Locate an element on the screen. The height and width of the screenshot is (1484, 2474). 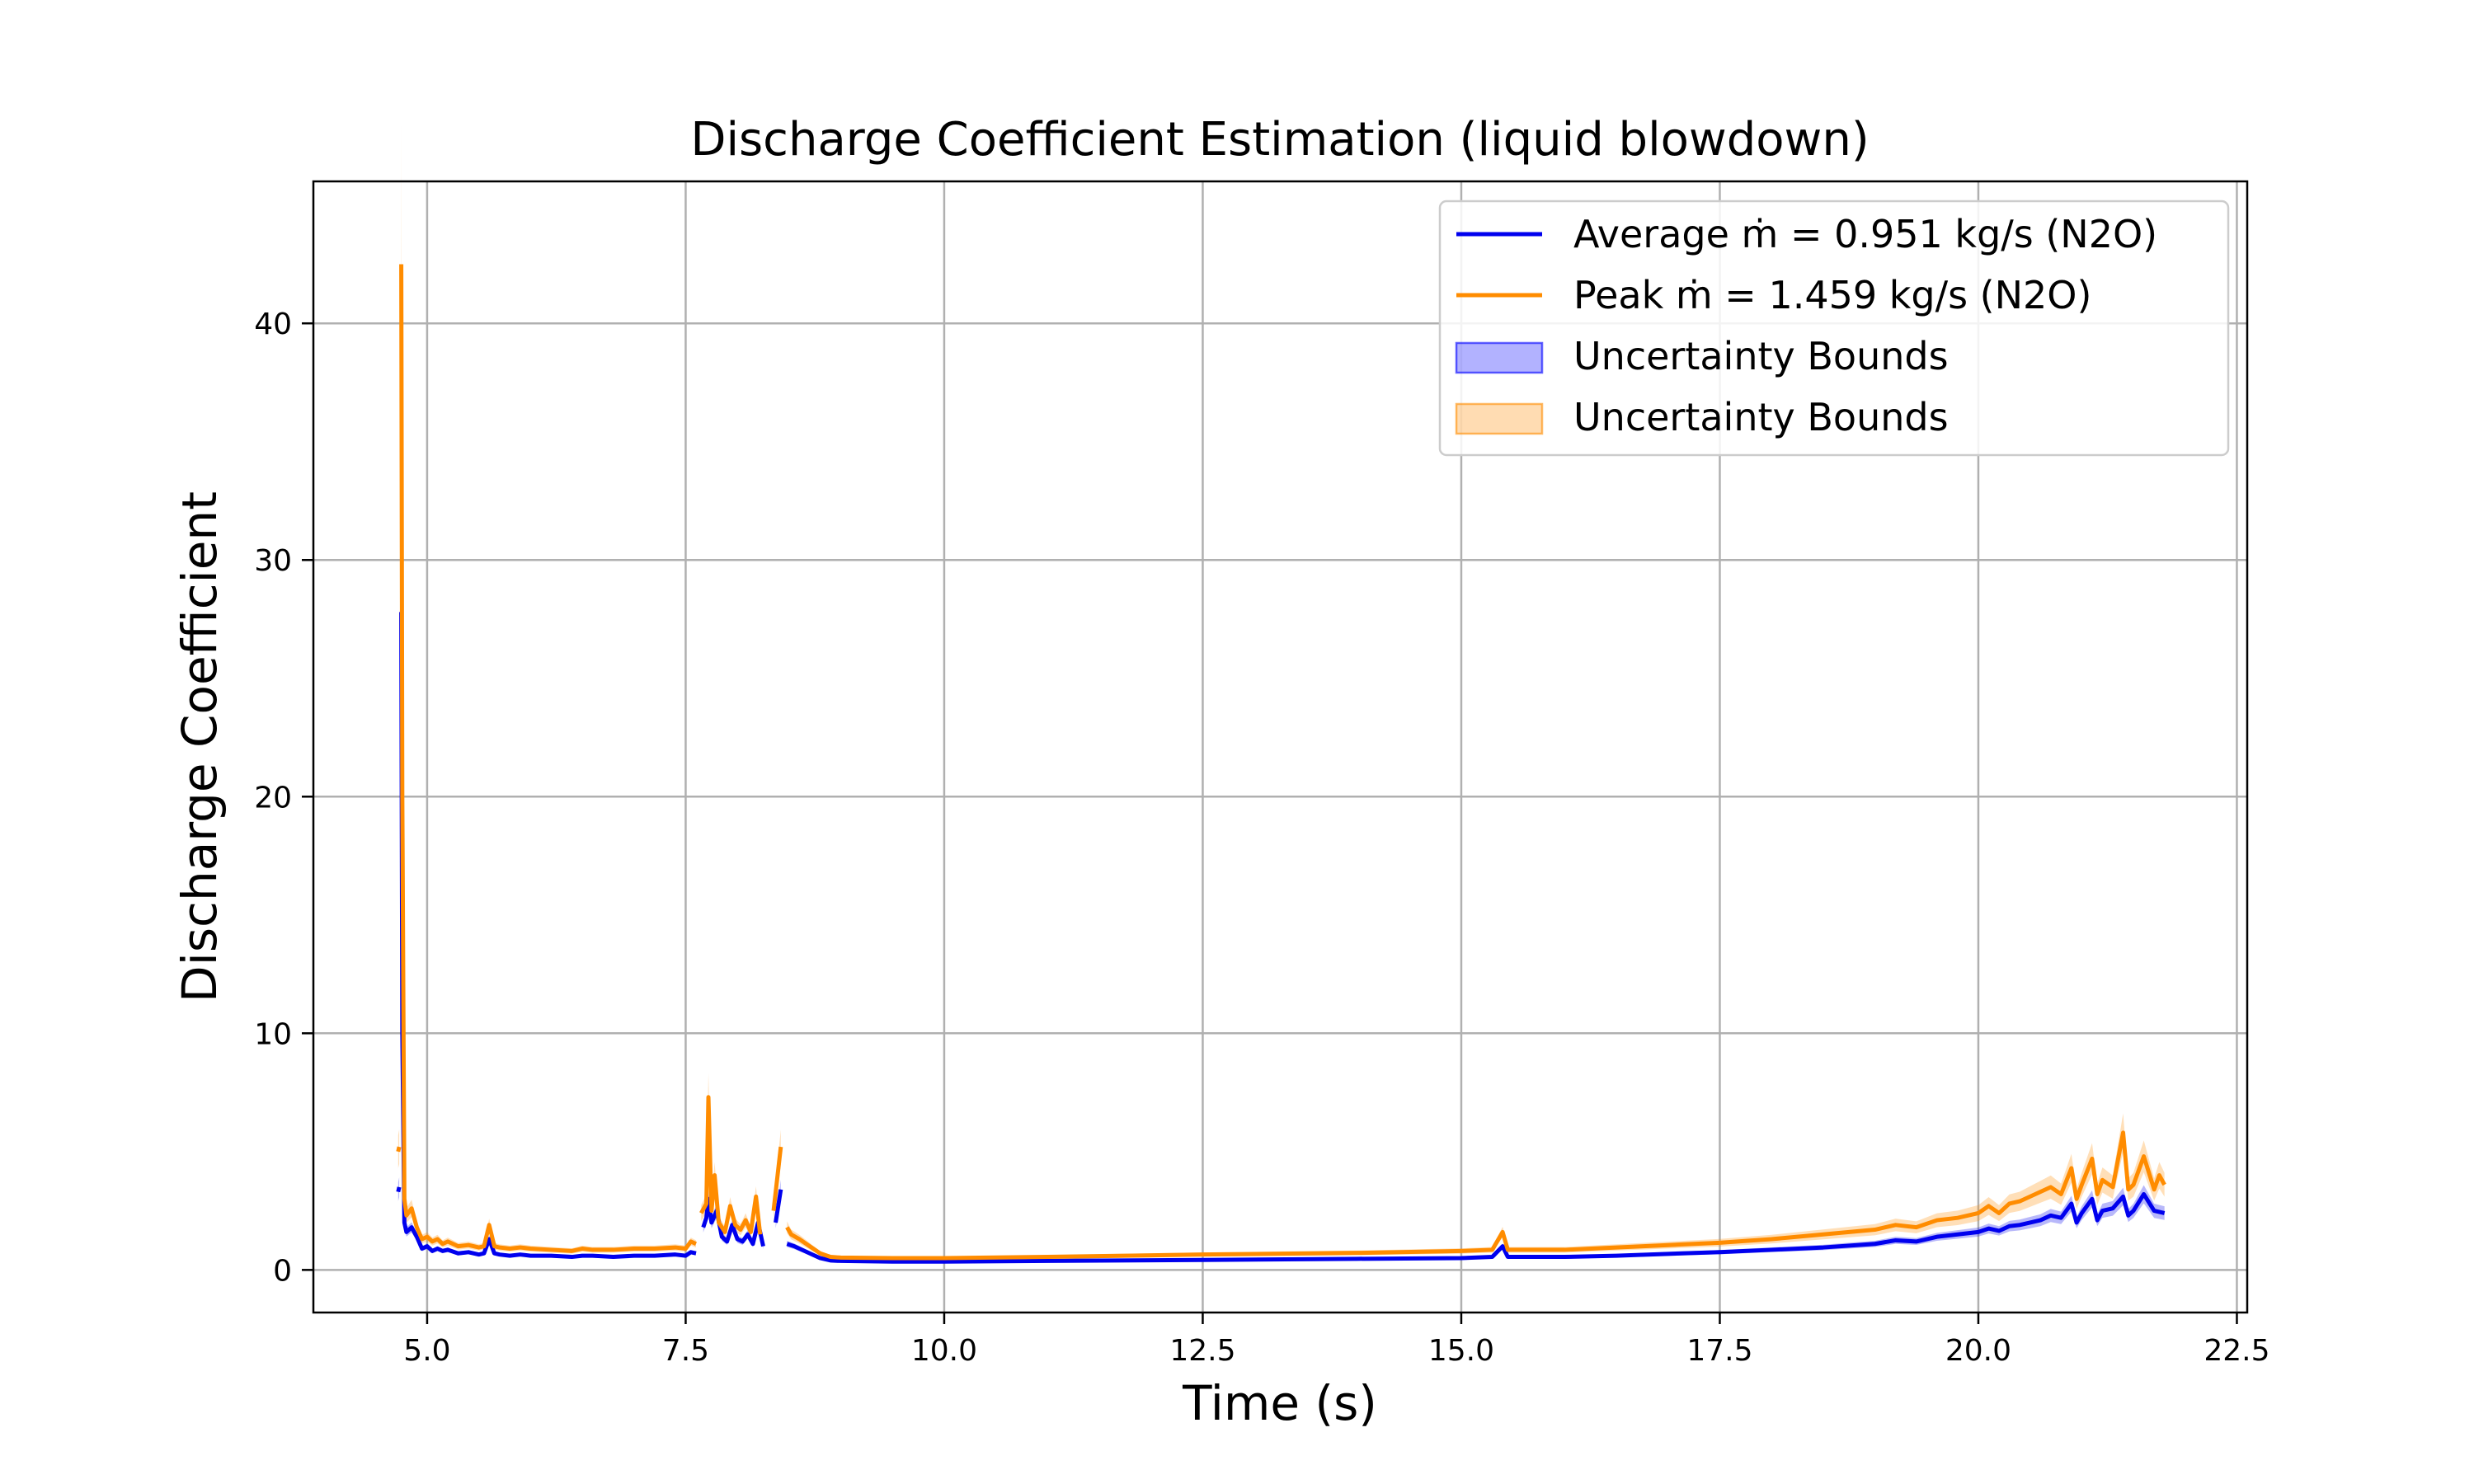
x-axis-label: Time (s) is located at coordinates (1279, 1403).